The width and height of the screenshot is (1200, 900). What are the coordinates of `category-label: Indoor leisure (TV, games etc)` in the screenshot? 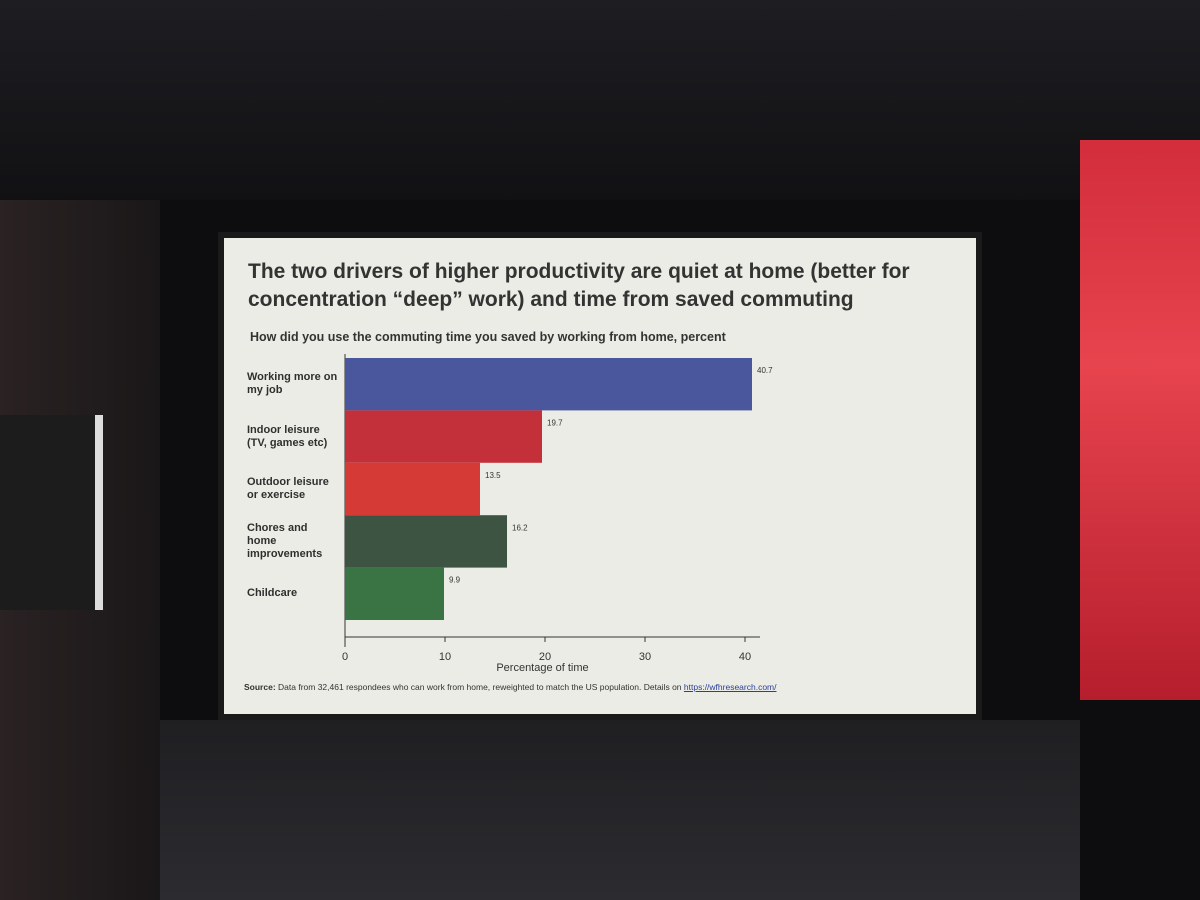 It's located at (287, 436).